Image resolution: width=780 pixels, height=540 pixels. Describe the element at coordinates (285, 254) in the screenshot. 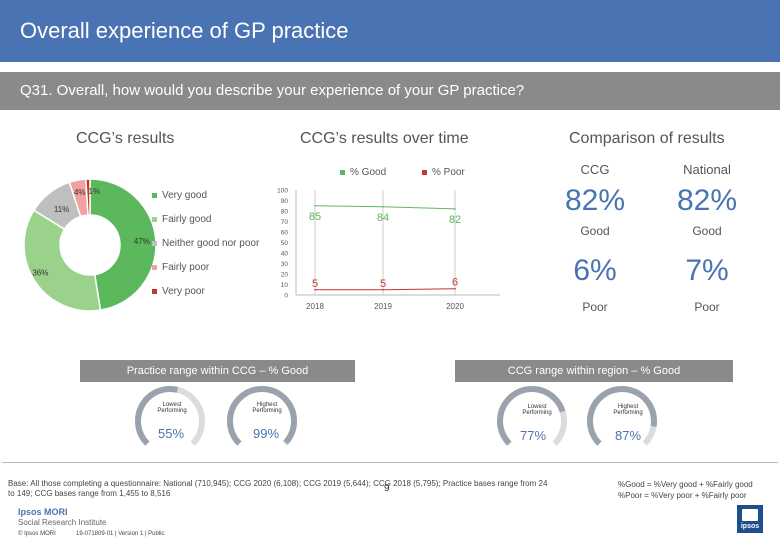

I see `y-tick-label: 40` at that location.